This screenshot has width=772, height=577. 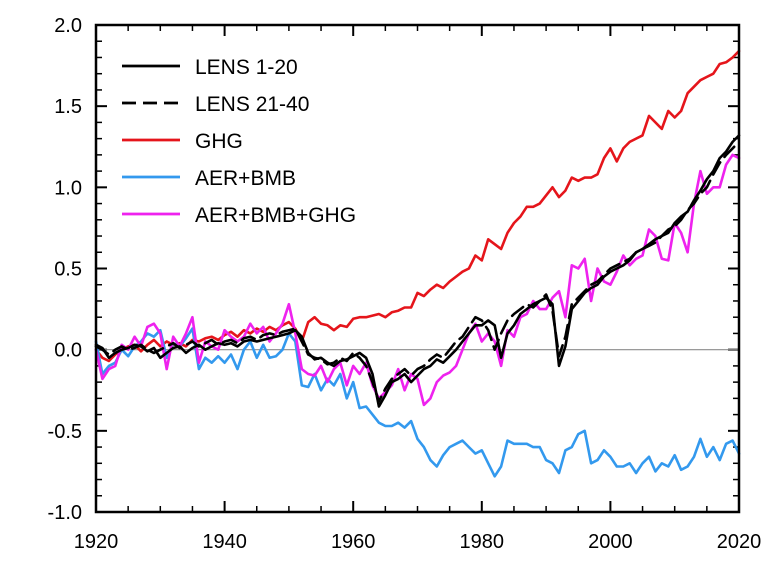 What do you see at coordinates (252, 104) in the screenshot?
I see `legend-label-lens-21-40: LENS 21-40` at bounding box center [252, 104].